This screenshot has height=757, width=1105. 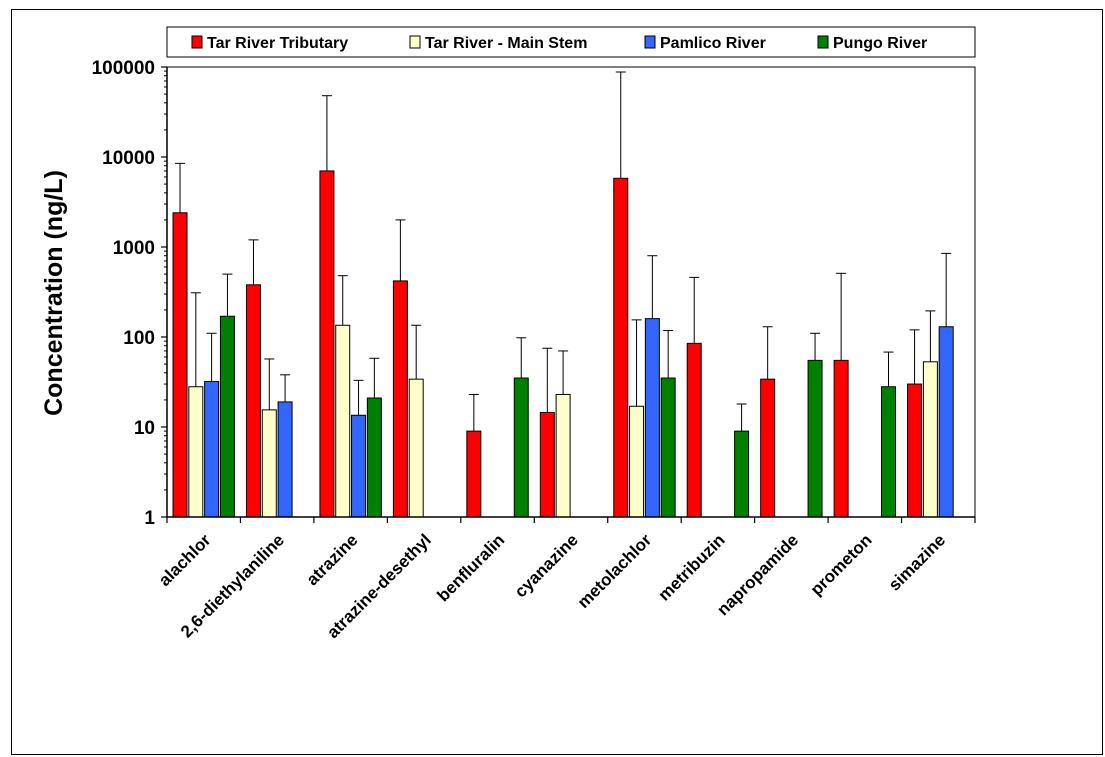 What do you see at coordinates (546, 565) in the screenshot?
I see `category-label: cyanazine` at bounding box center [546, 565].